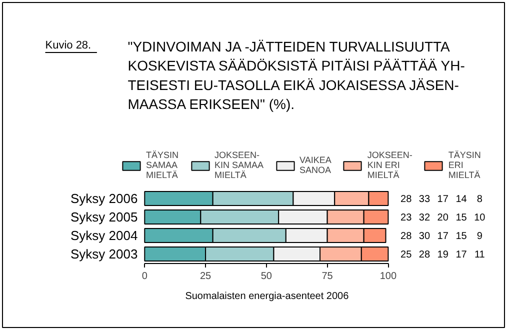  Describe the element at coordinates (239, 165) in the screenshot. I see `legend-label: JOKSEEN- KIN SAMAA MIELTÄ` at that location.